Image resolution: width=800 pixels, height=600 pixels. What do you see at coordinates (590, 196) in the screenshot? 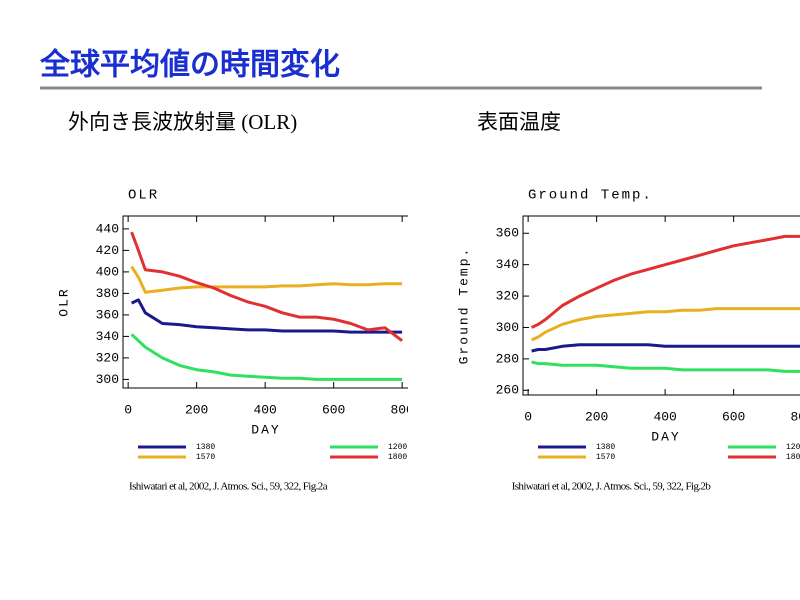
I see `chart-title: Ground Temp.` at bounding box center [590, 196].